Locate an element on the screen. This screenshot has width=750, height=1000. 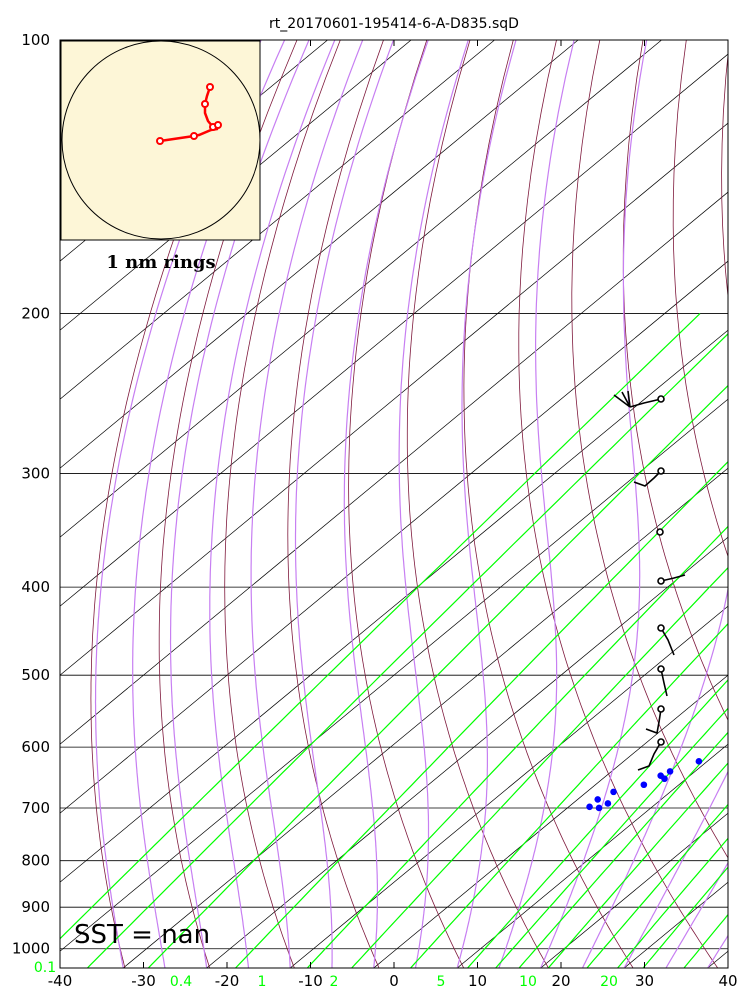
temperature-tick-label: -40 is located at coordinates (60, 981).